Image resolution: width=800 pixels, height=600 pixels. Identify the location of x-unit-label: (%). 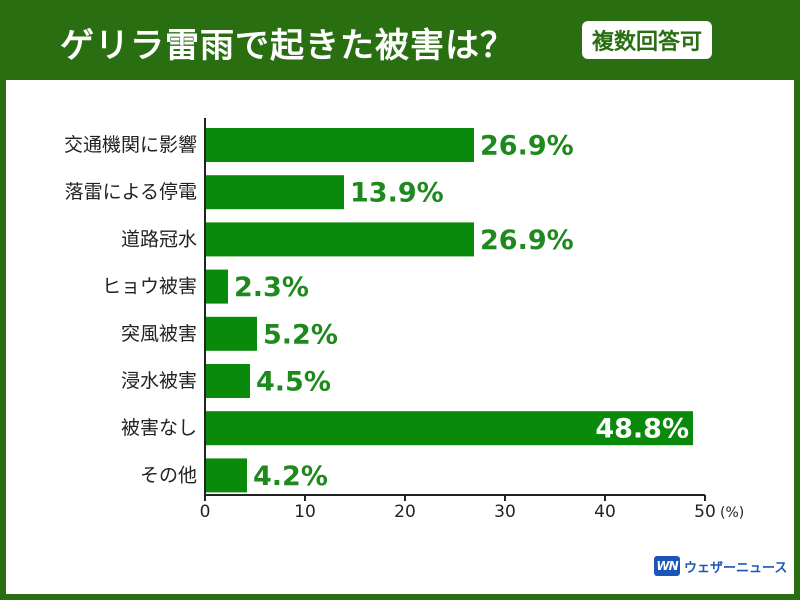
(732, 513).